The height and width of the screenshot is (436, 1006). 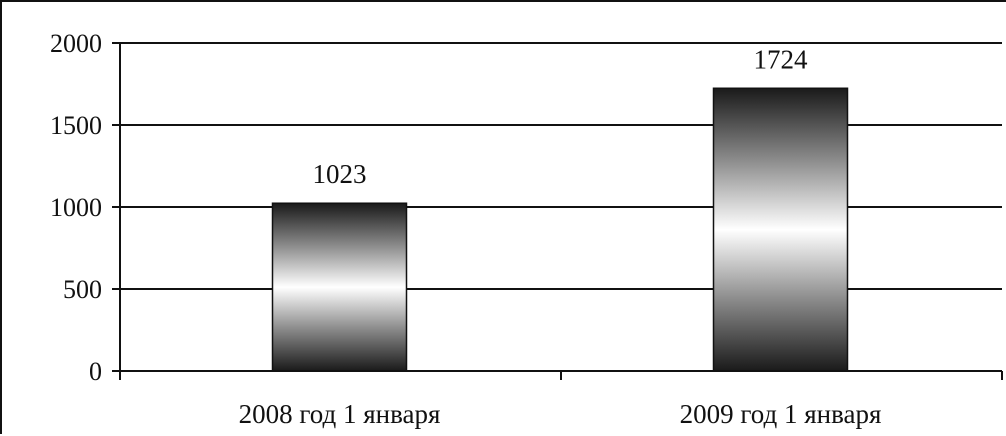 I want to click on y-axis-tick-labels: 0 500 1000 1500 2000, so click(x=76, y=207).